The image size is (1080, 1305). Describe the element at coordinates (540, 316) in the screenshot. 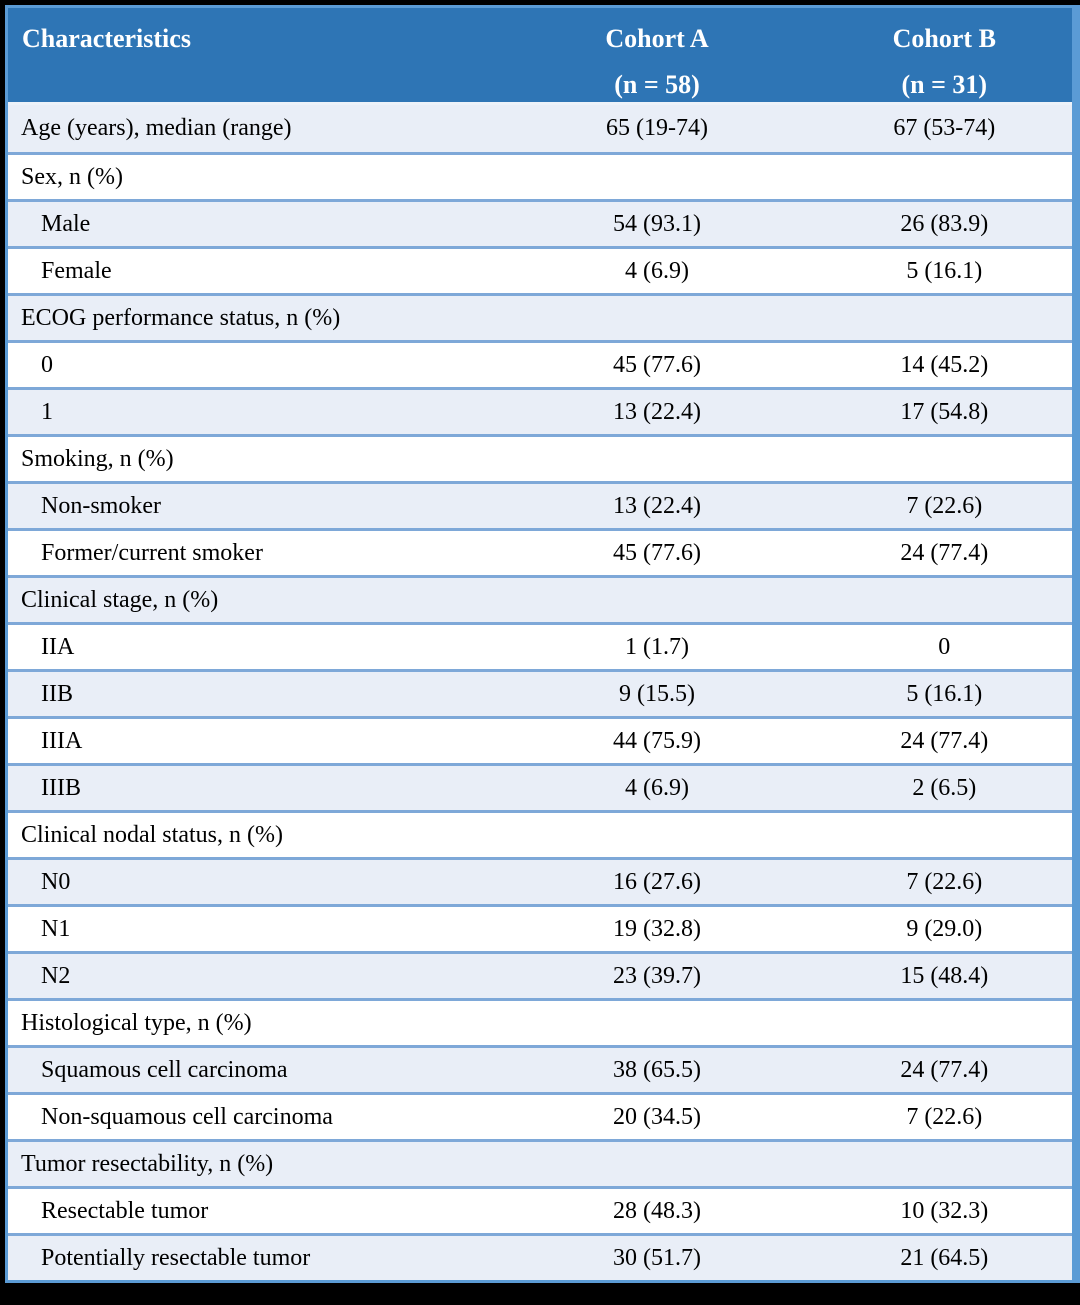

I see `section-row-ecog: ECOG performance status, n (%)` at that location.